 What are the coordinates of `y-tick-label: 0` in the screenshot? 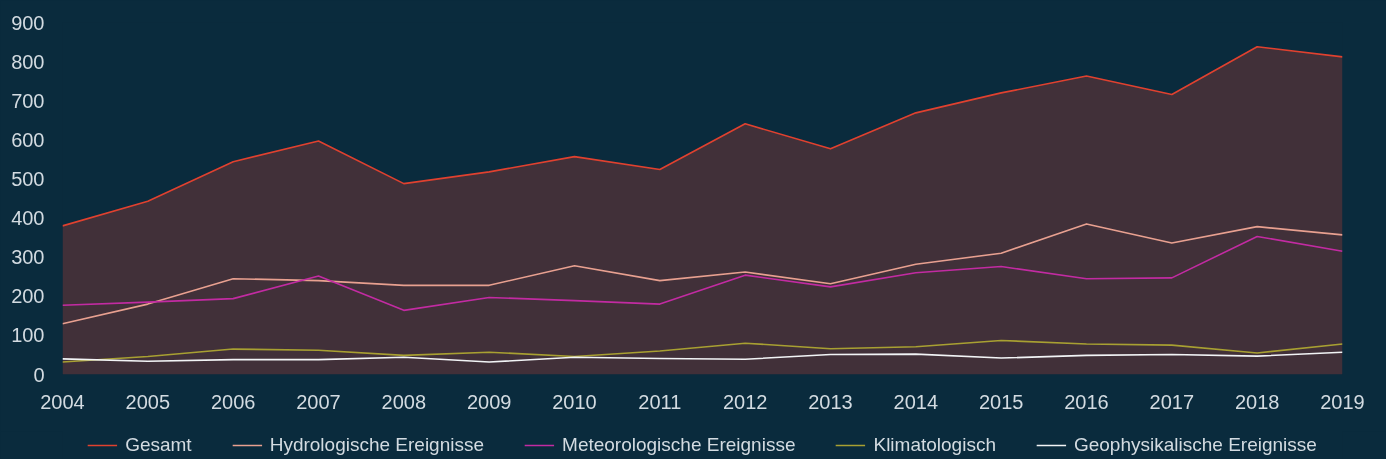 It's located at (39, 374).